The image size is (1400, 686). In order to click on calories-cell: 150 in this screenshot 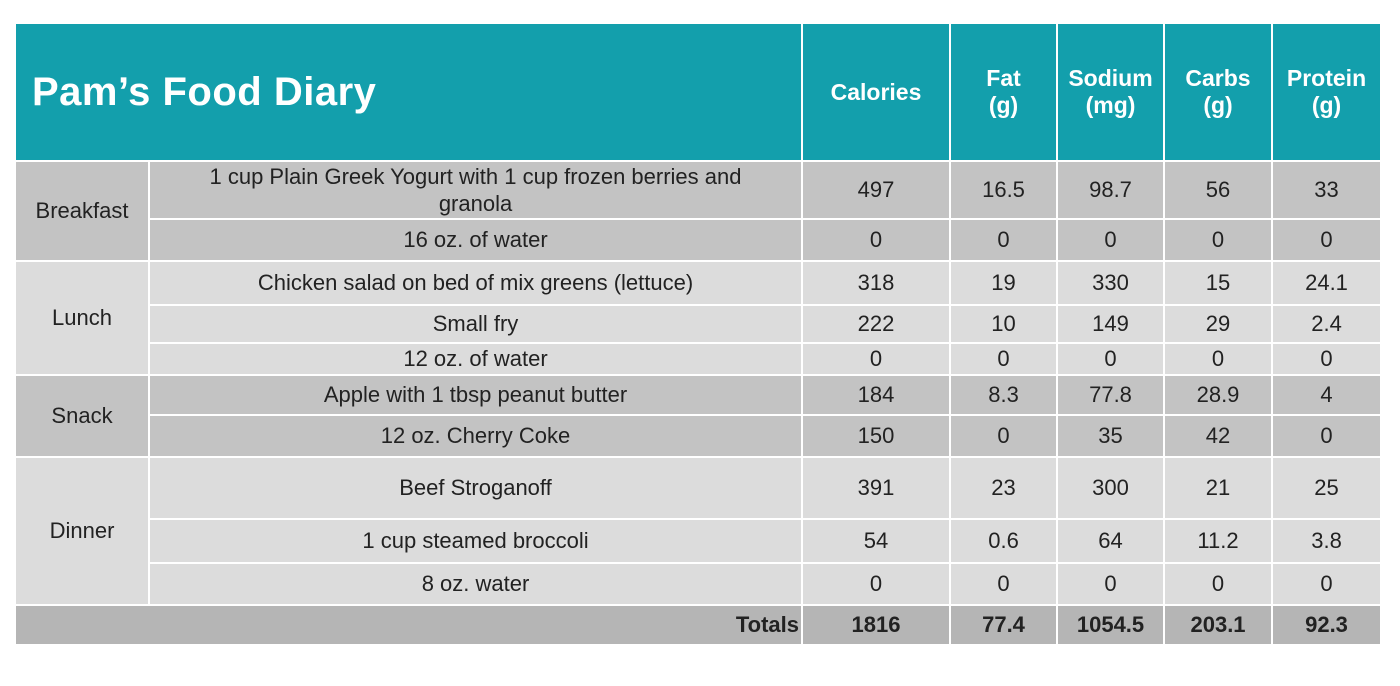, I will do `click(876, 436)`.